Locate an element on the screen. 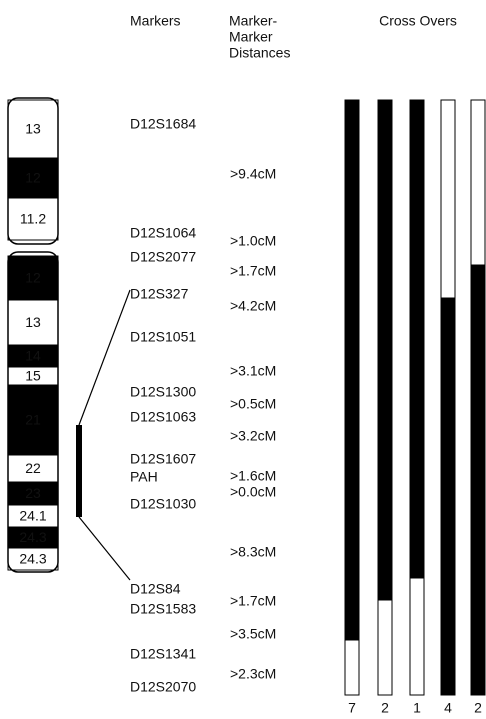  header-crossovers: Cross Overs is located at coordinates (418, 21).